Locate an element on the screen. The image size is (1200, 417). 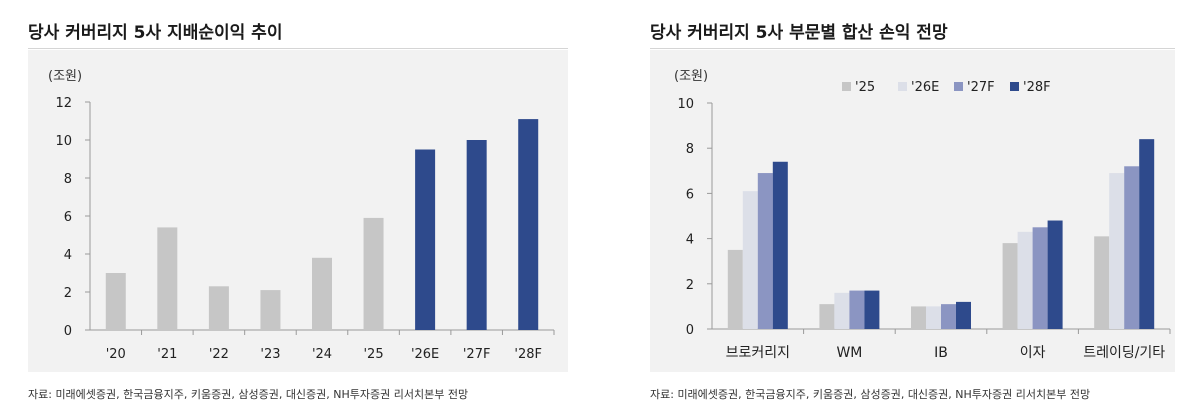
left-x-tick-label: '28F is located at coordinates (528, 354).